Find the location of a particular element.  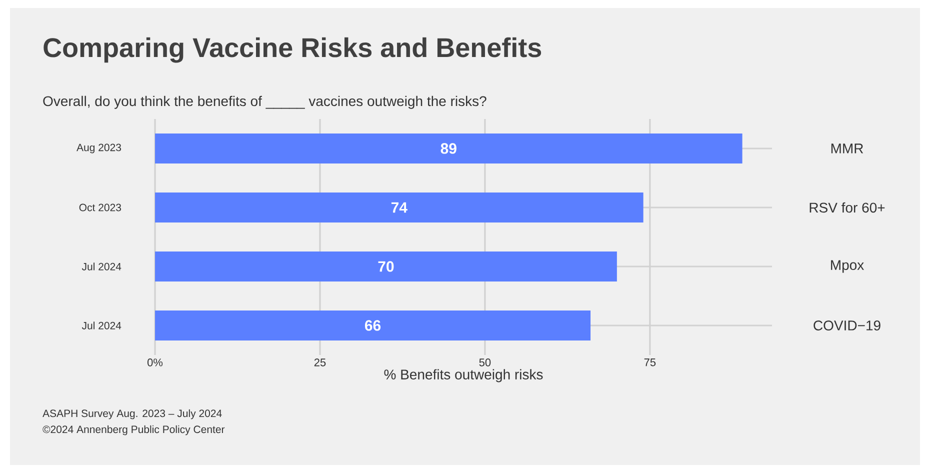

x-axis-title: % Benefits outweigh risks is located at coordinates (463, 375).